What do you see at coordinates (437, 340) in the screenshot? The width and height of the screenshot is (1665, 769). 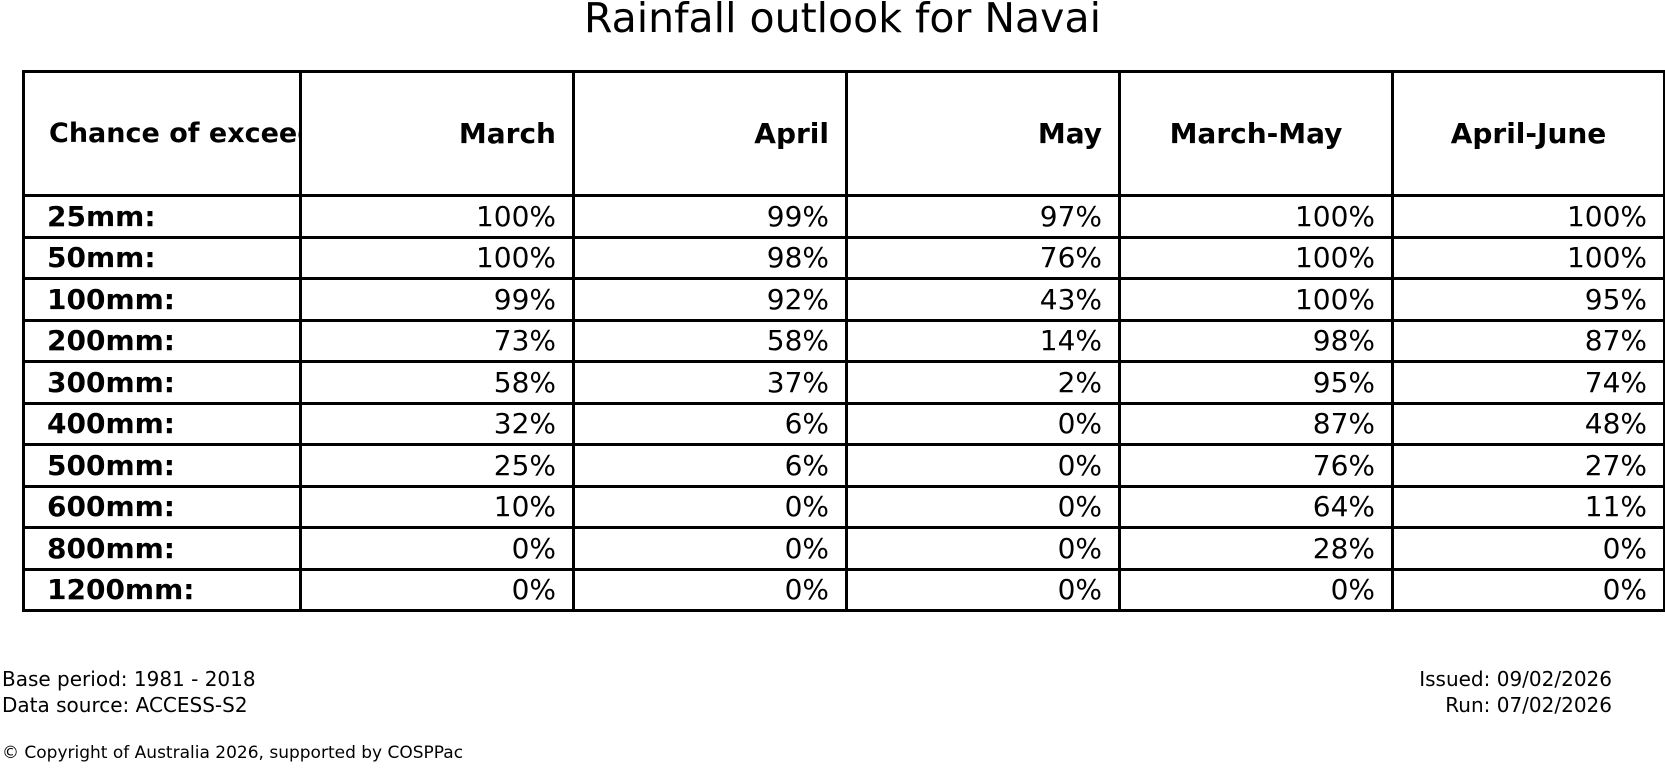 I see `value-cell: 73%` at bounding box center [437, 340].